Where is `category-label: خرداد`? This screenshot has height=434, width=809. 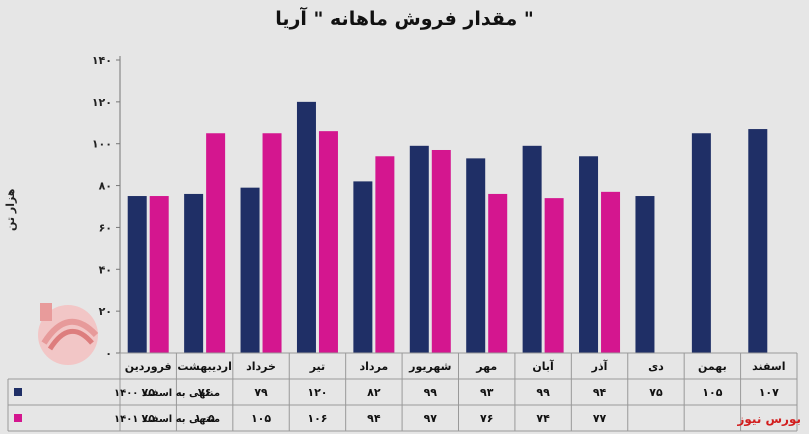 category-label: خرداد is located at coordinates (261, 366).